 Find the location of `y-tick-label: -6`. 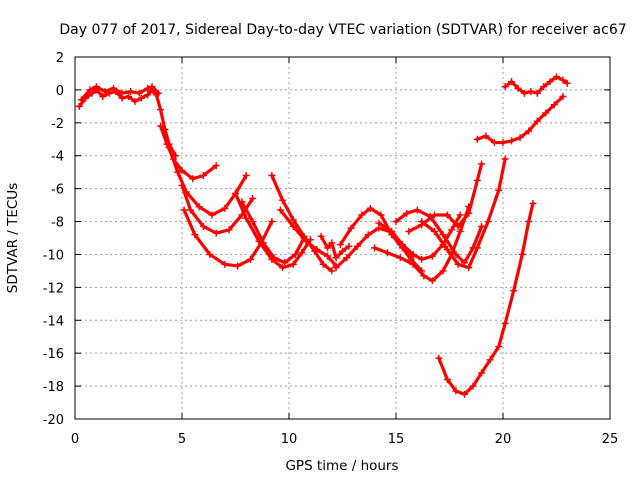

y-tick-label: -6 is located at coordinates (57, 190).